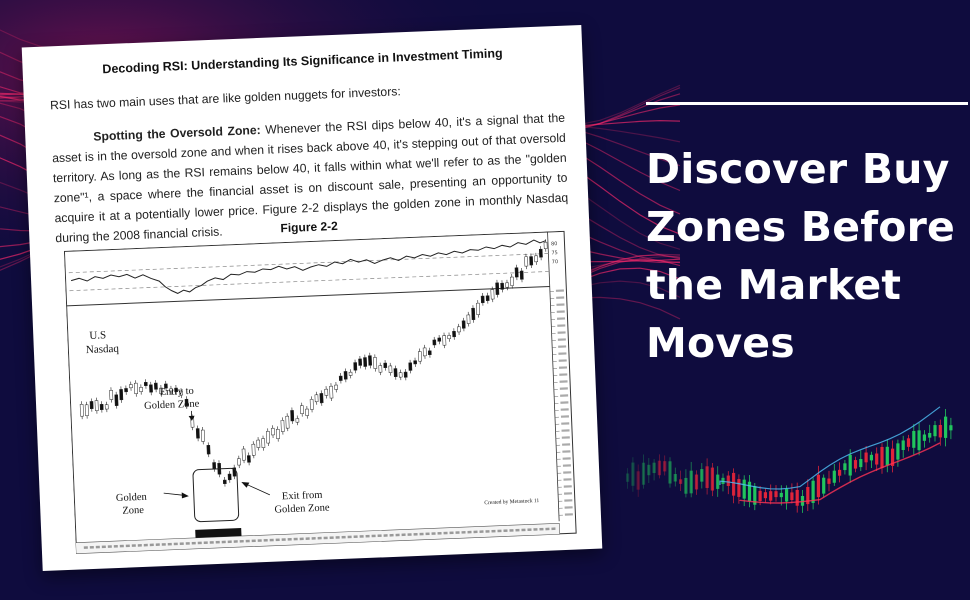 Image resolution: width=970 pixels, height=600 pixels. I want to click on rsi-lower-level, so click(309, 281).